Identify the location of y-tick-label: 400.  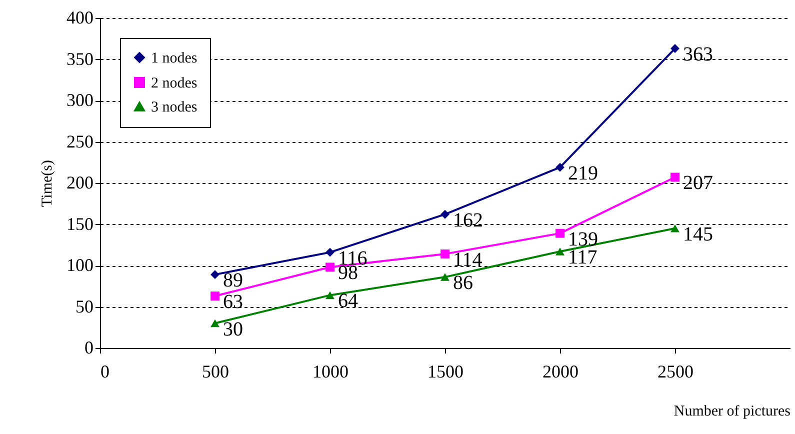
(80, 18).